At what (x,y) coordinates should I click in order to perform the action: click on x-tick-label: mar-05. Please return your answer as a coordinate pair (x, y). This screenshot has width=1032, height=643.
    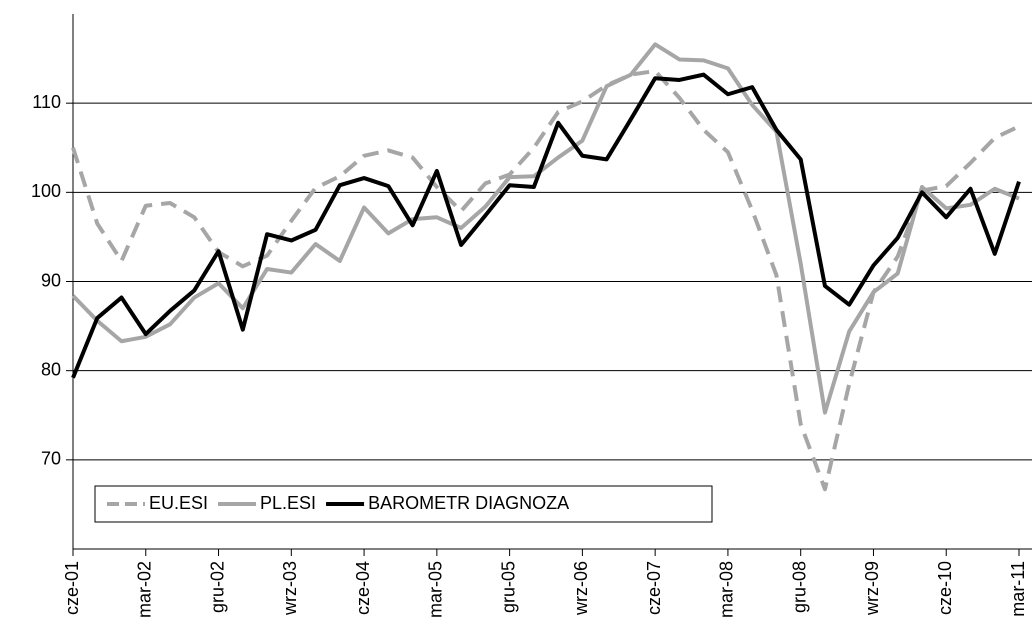
    Looking at the image, I should click on (436, 589).